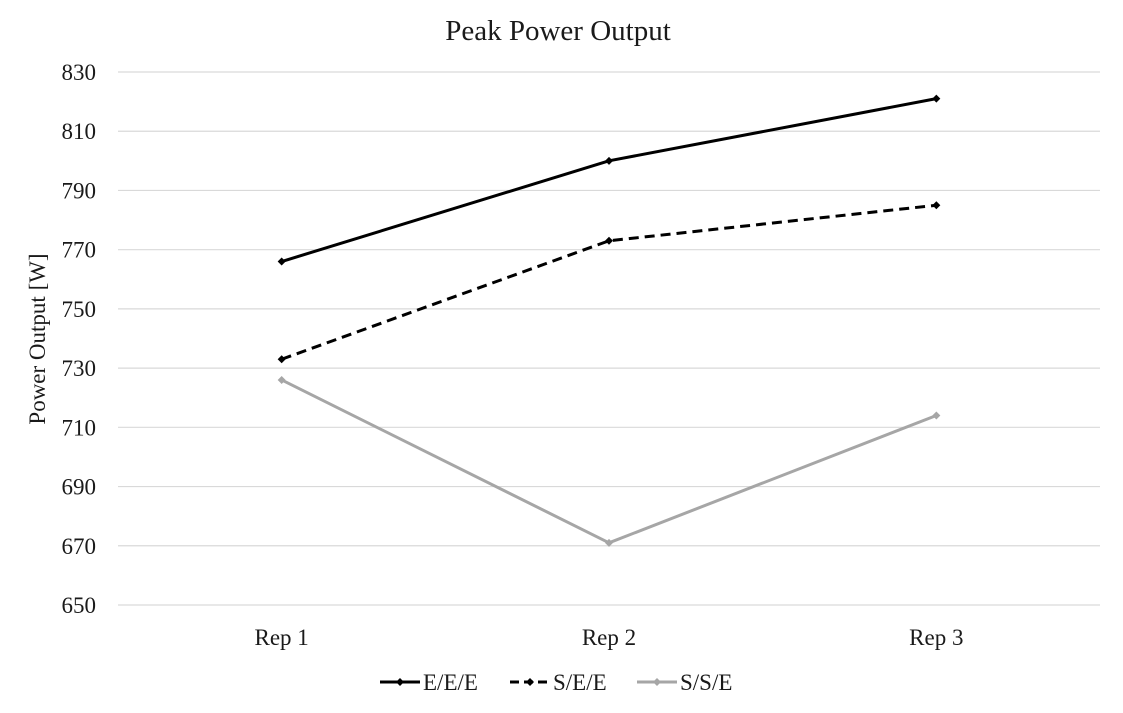 The height and width of the screenshot is (713, 1123). What do you see at coordinates (79, 487) in the screenshot?
I see `y-tick-label: 690` at bounding box center [79, 487].